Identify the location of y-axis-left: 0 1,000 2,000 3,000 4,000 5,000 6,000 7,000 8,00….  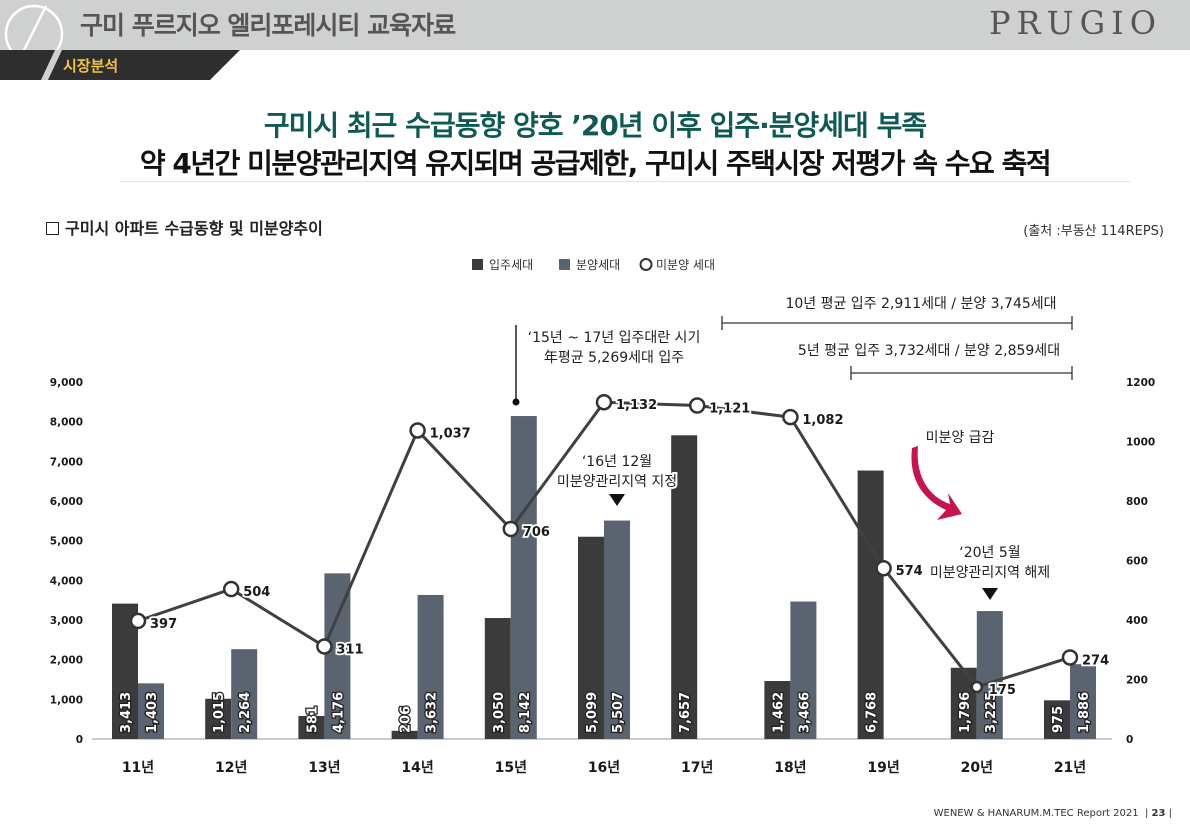
(66, 562).